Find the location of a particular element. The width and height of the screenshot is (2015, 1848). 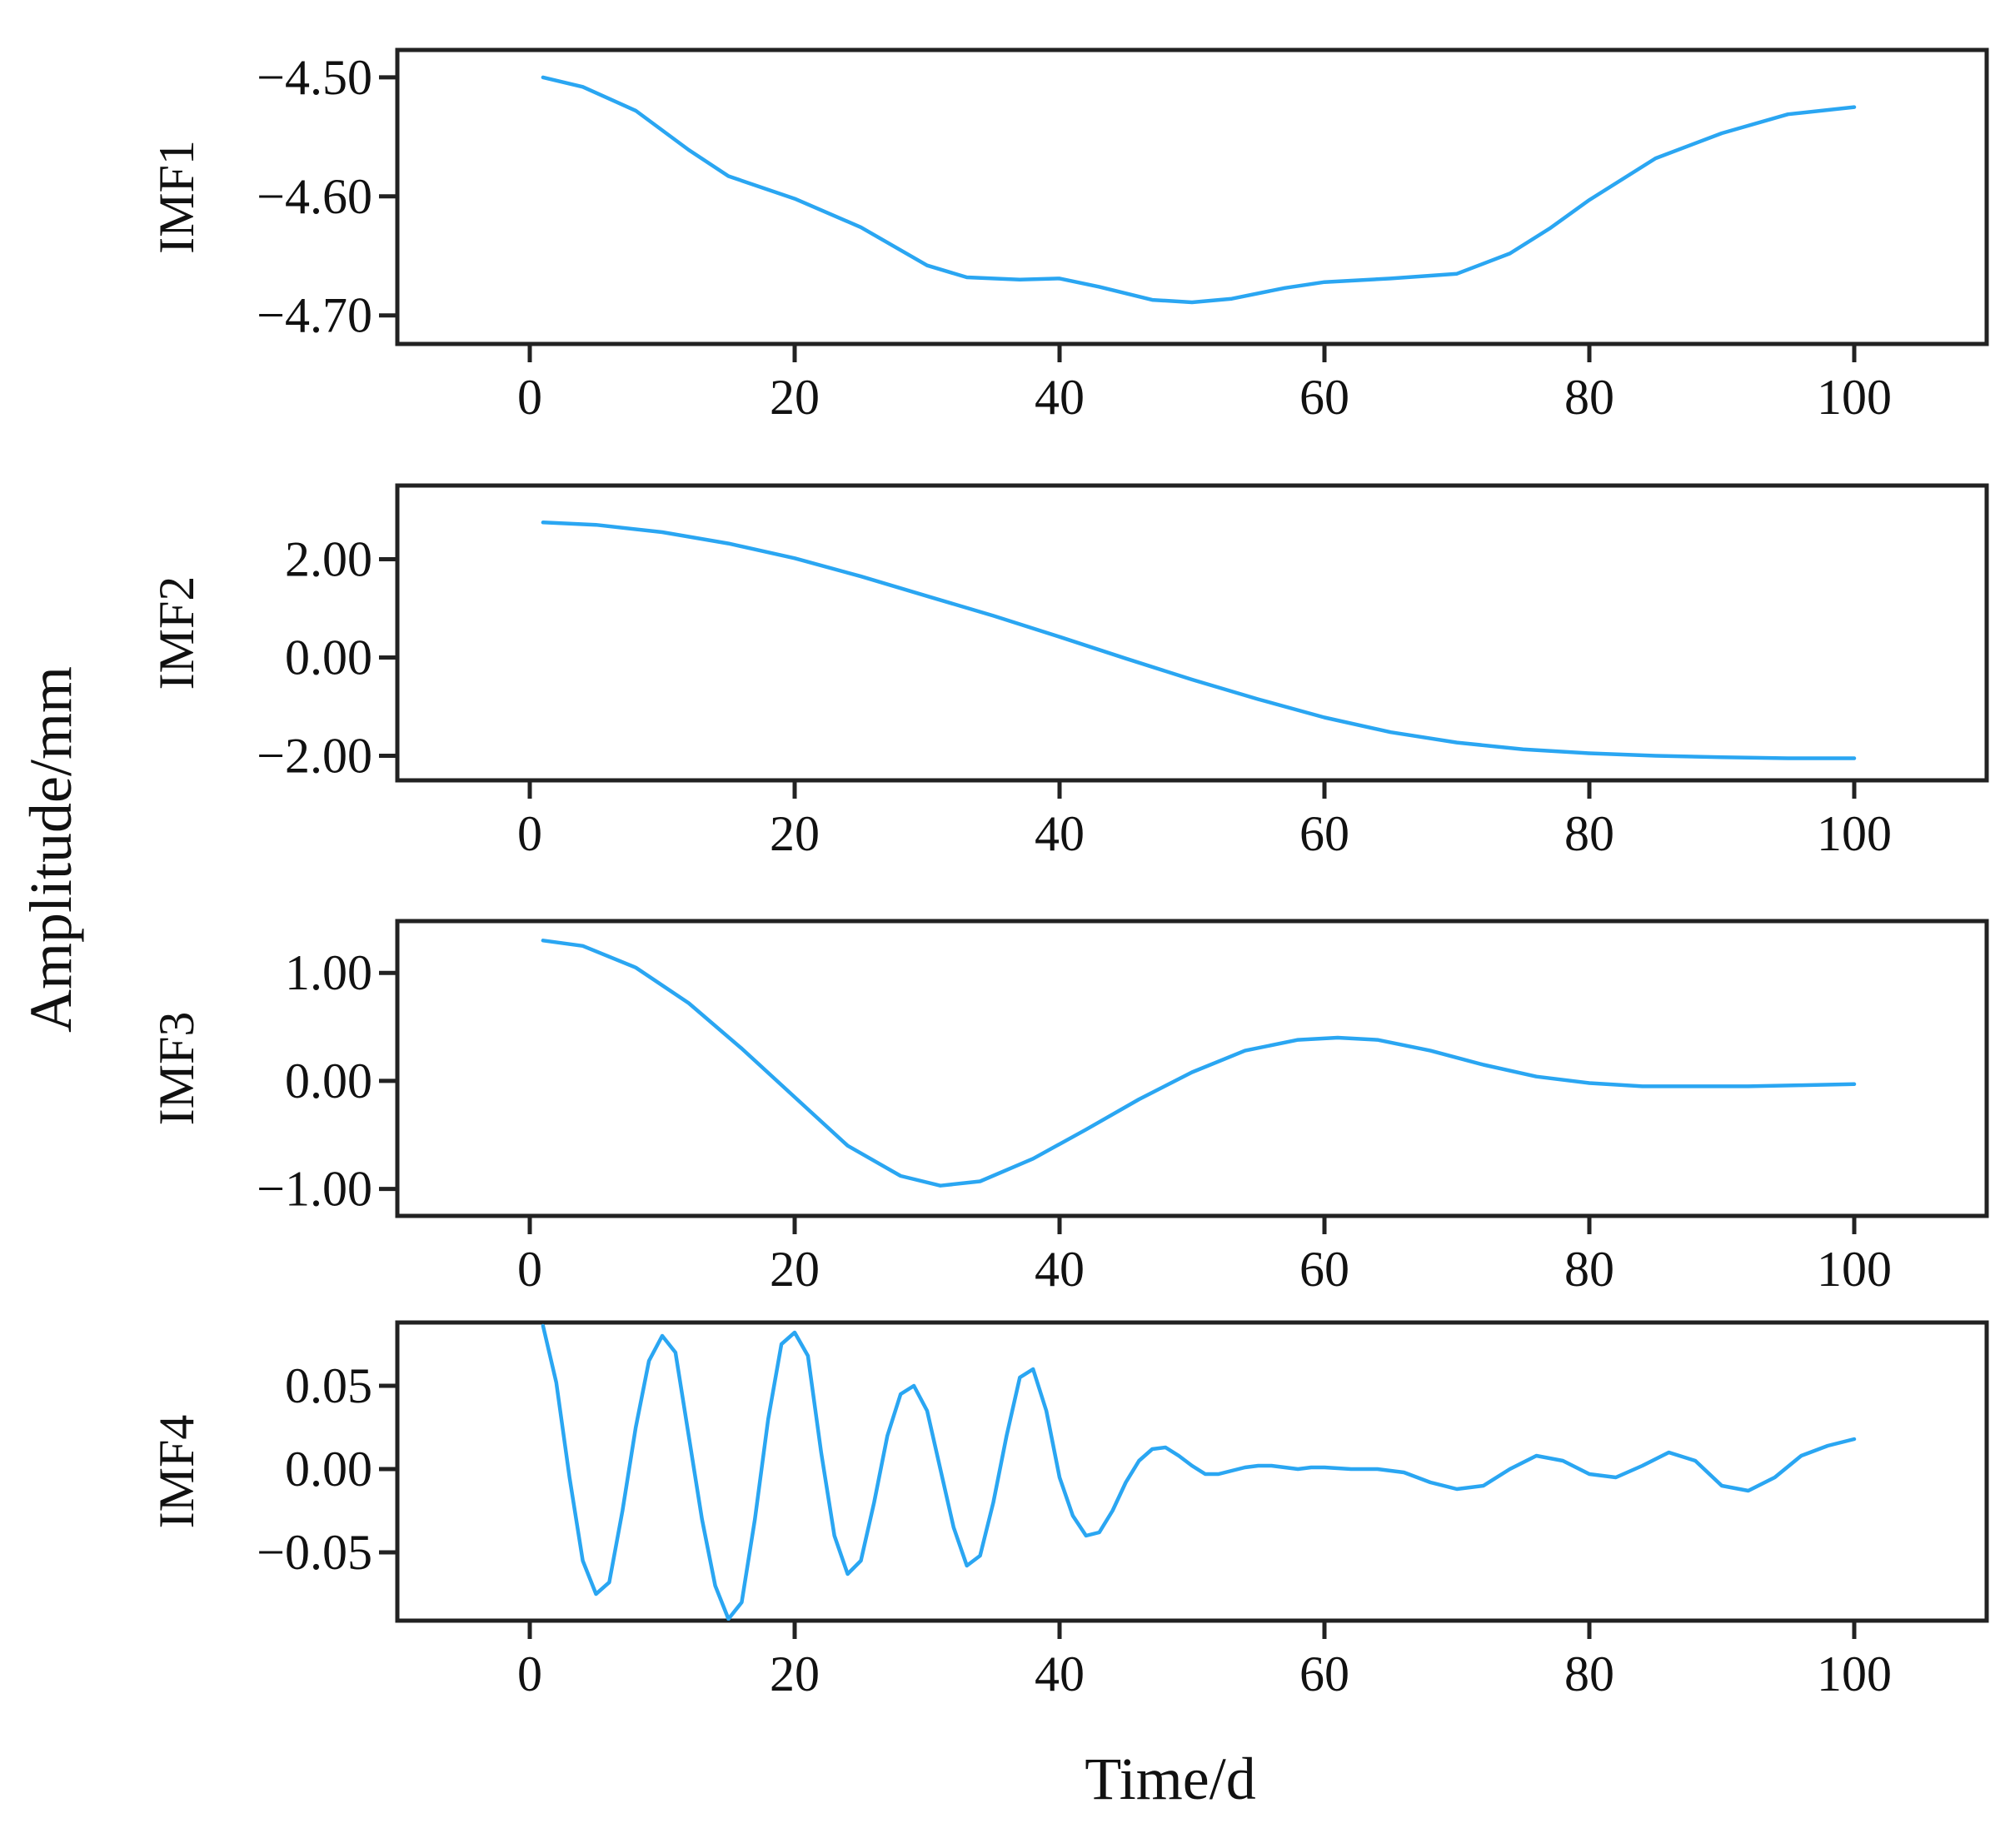

y-tick-label: −4.70 is located at coordinates (314, 315).